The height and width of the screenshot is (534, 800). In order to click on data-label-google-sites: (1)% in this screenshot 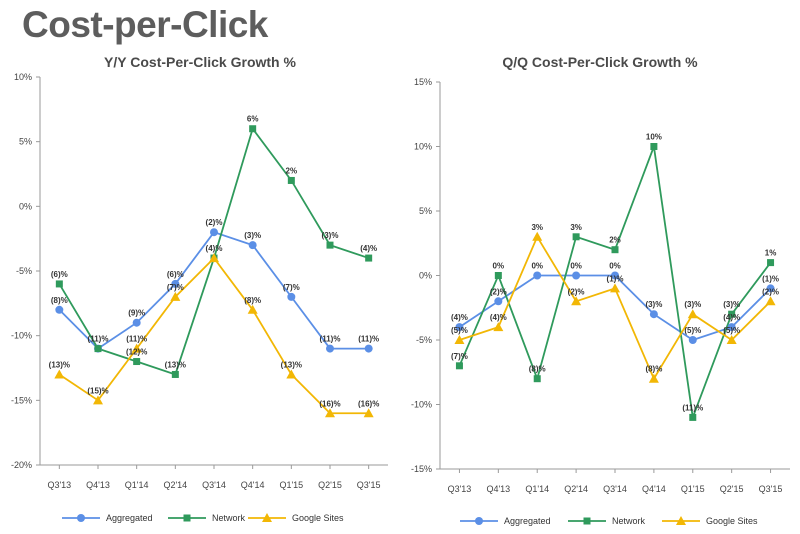, I will do `click(615, 278)`.